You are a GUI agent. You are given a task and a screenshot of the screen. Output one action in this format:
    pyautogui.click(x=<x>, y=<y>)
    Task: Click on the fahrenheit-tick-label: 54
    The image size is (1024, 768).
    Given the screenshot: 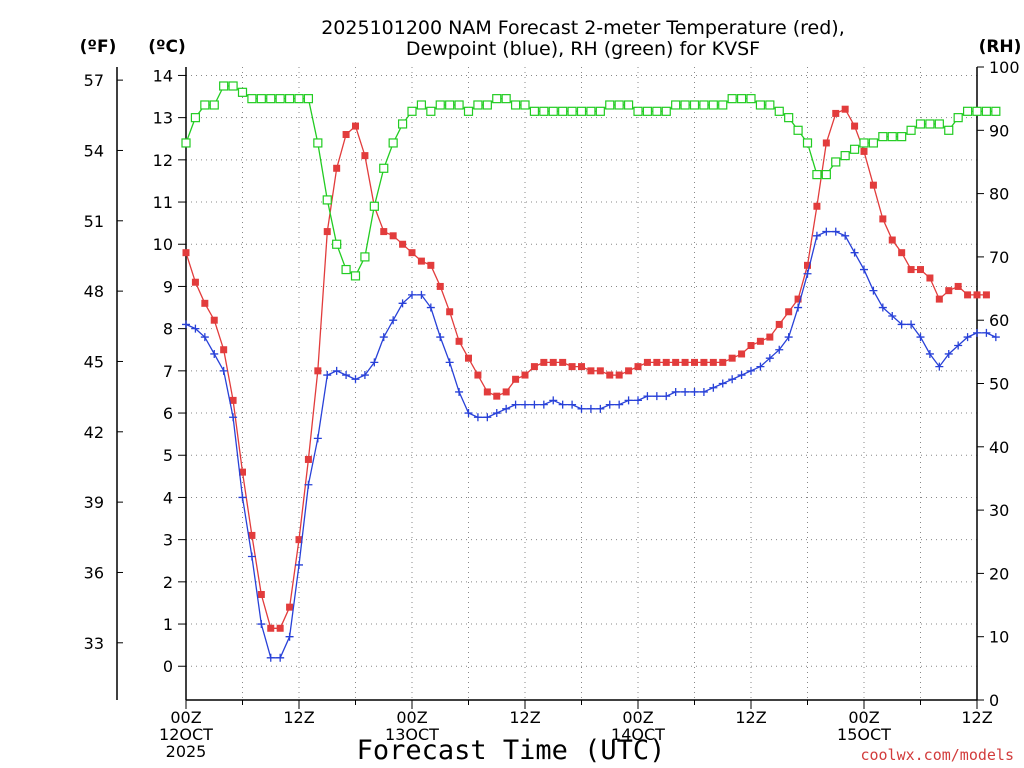 What is the action you would take?
    pyautogui.click(x=94, y=150)
    